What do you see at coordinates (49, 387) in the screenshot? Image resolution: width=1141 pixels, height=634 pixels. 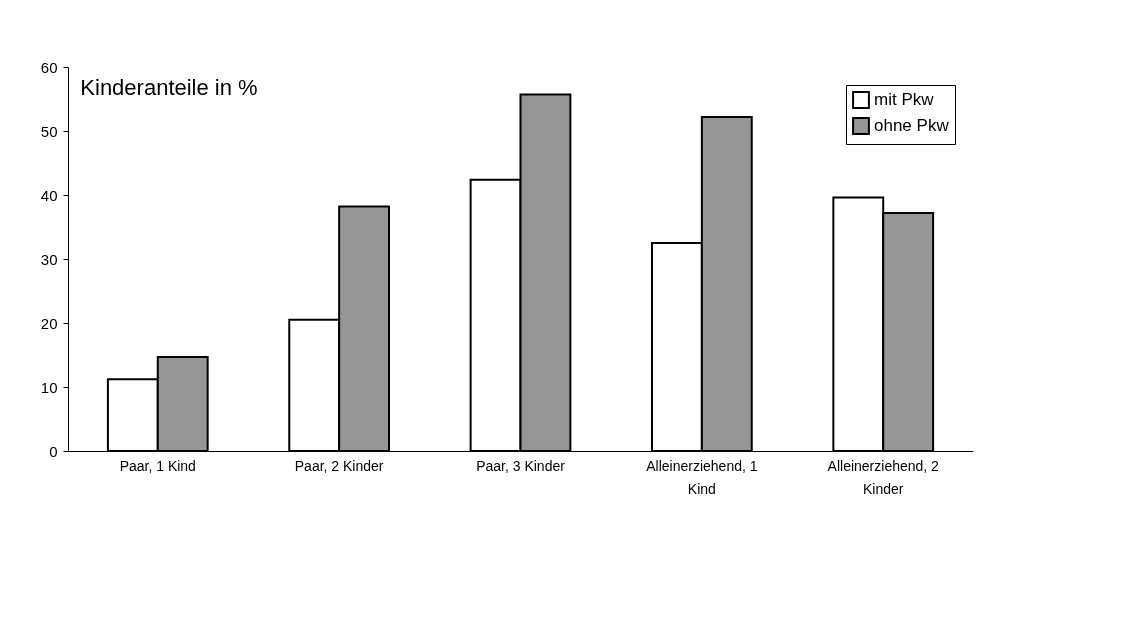 I see `y-tick-label: 10` at bounding box center [49, 387].